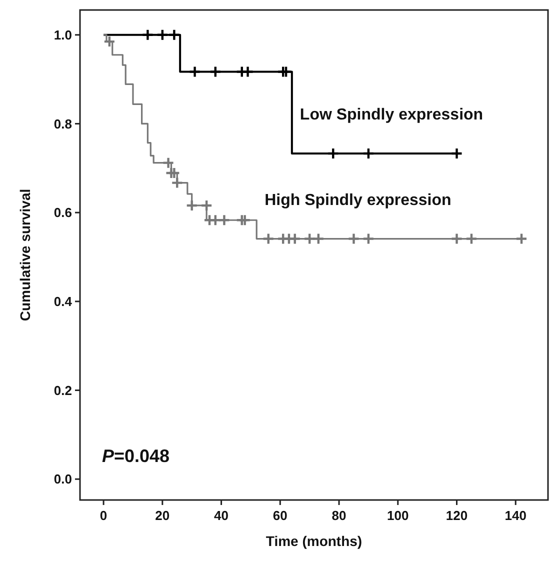 The height and width of the screenshot is (566, 560). I want to click on x-tick-label: 140, so click(515, 515).